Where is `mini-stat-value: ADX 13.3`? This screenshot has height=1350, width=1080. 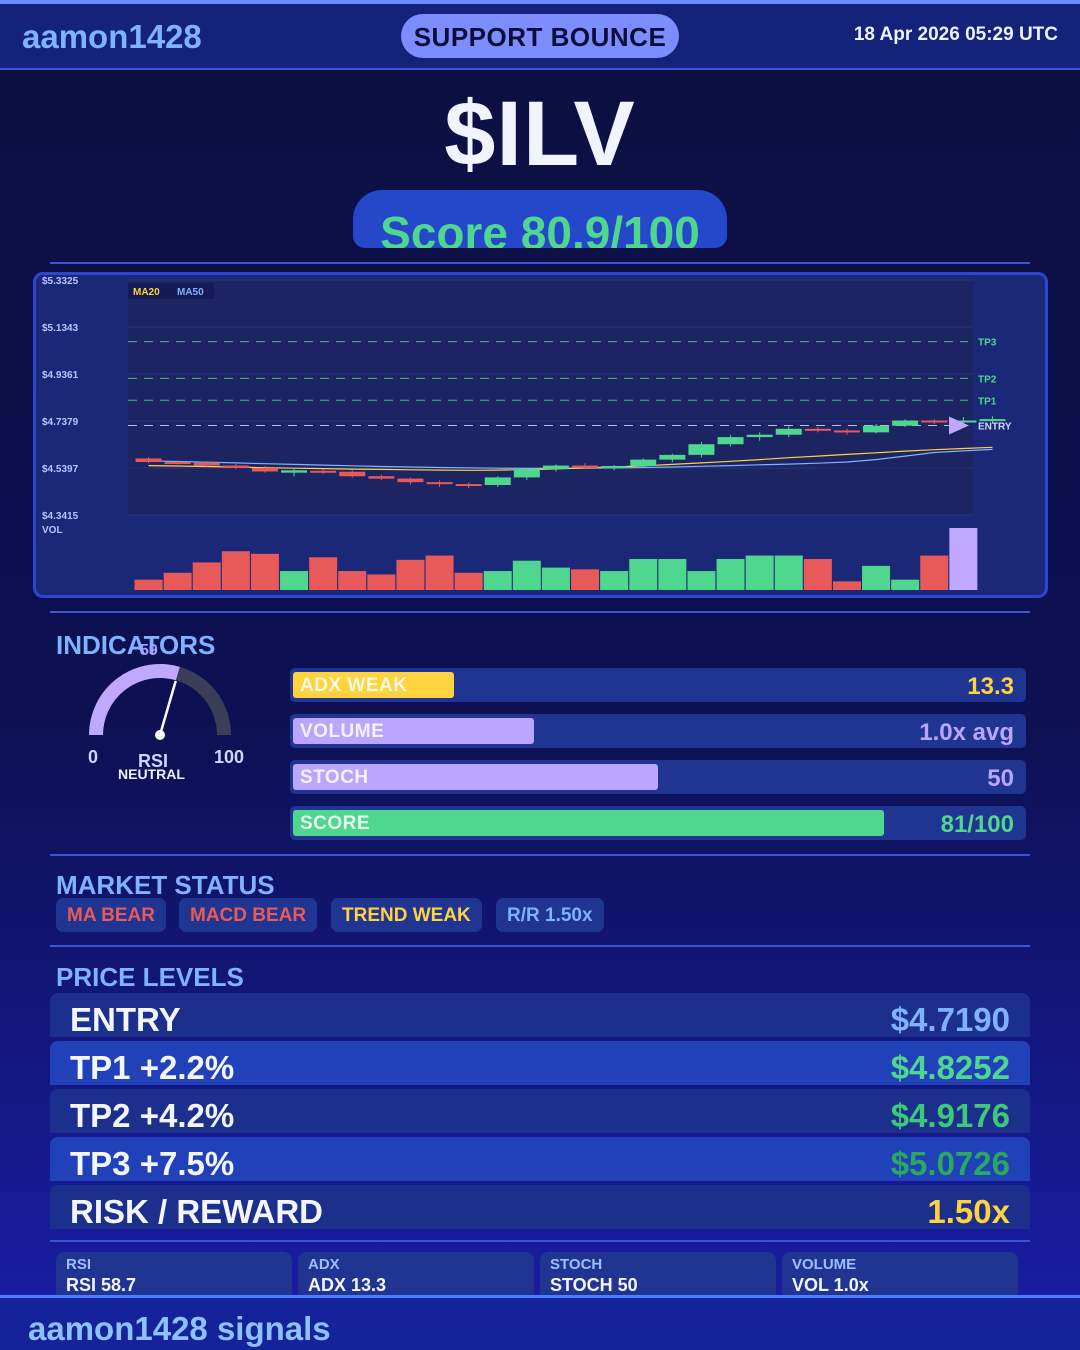 mini-stat-value: ADX 13.3 is located at coordinates (347, 1285).